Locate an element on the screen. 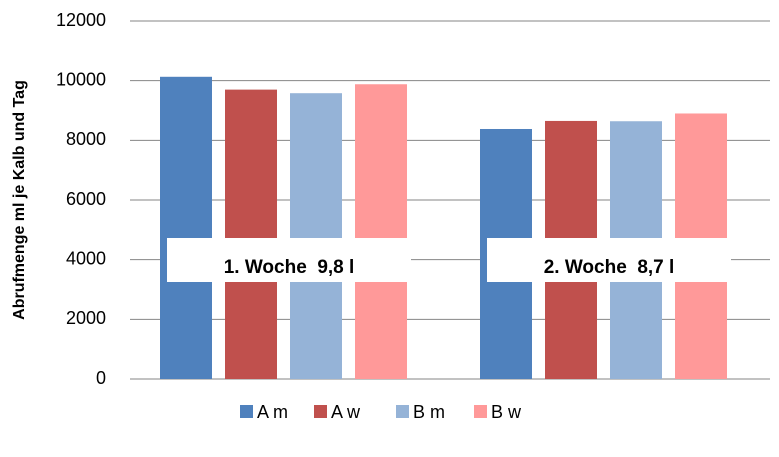  annotation: 2. Woche 8,7 l is located at coordinates (609, 267).